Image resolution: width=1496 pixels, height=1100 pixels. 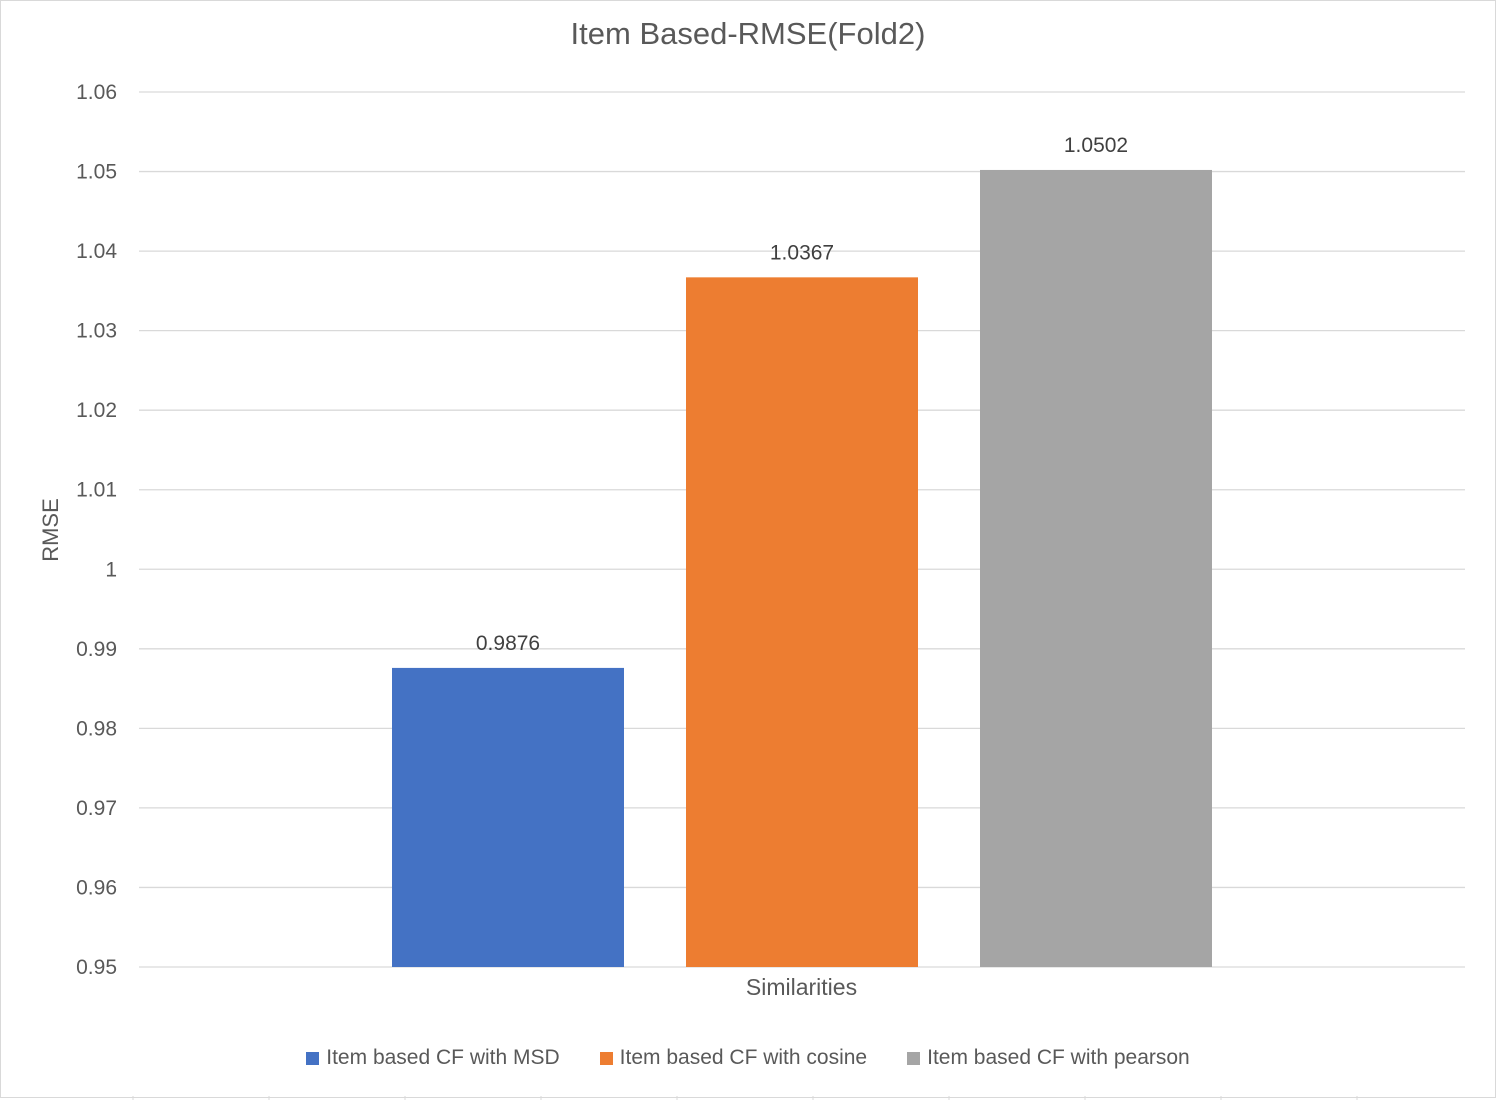 I want to click on legend-label: Item based CF with MSD, so click(x=443, y=1057).